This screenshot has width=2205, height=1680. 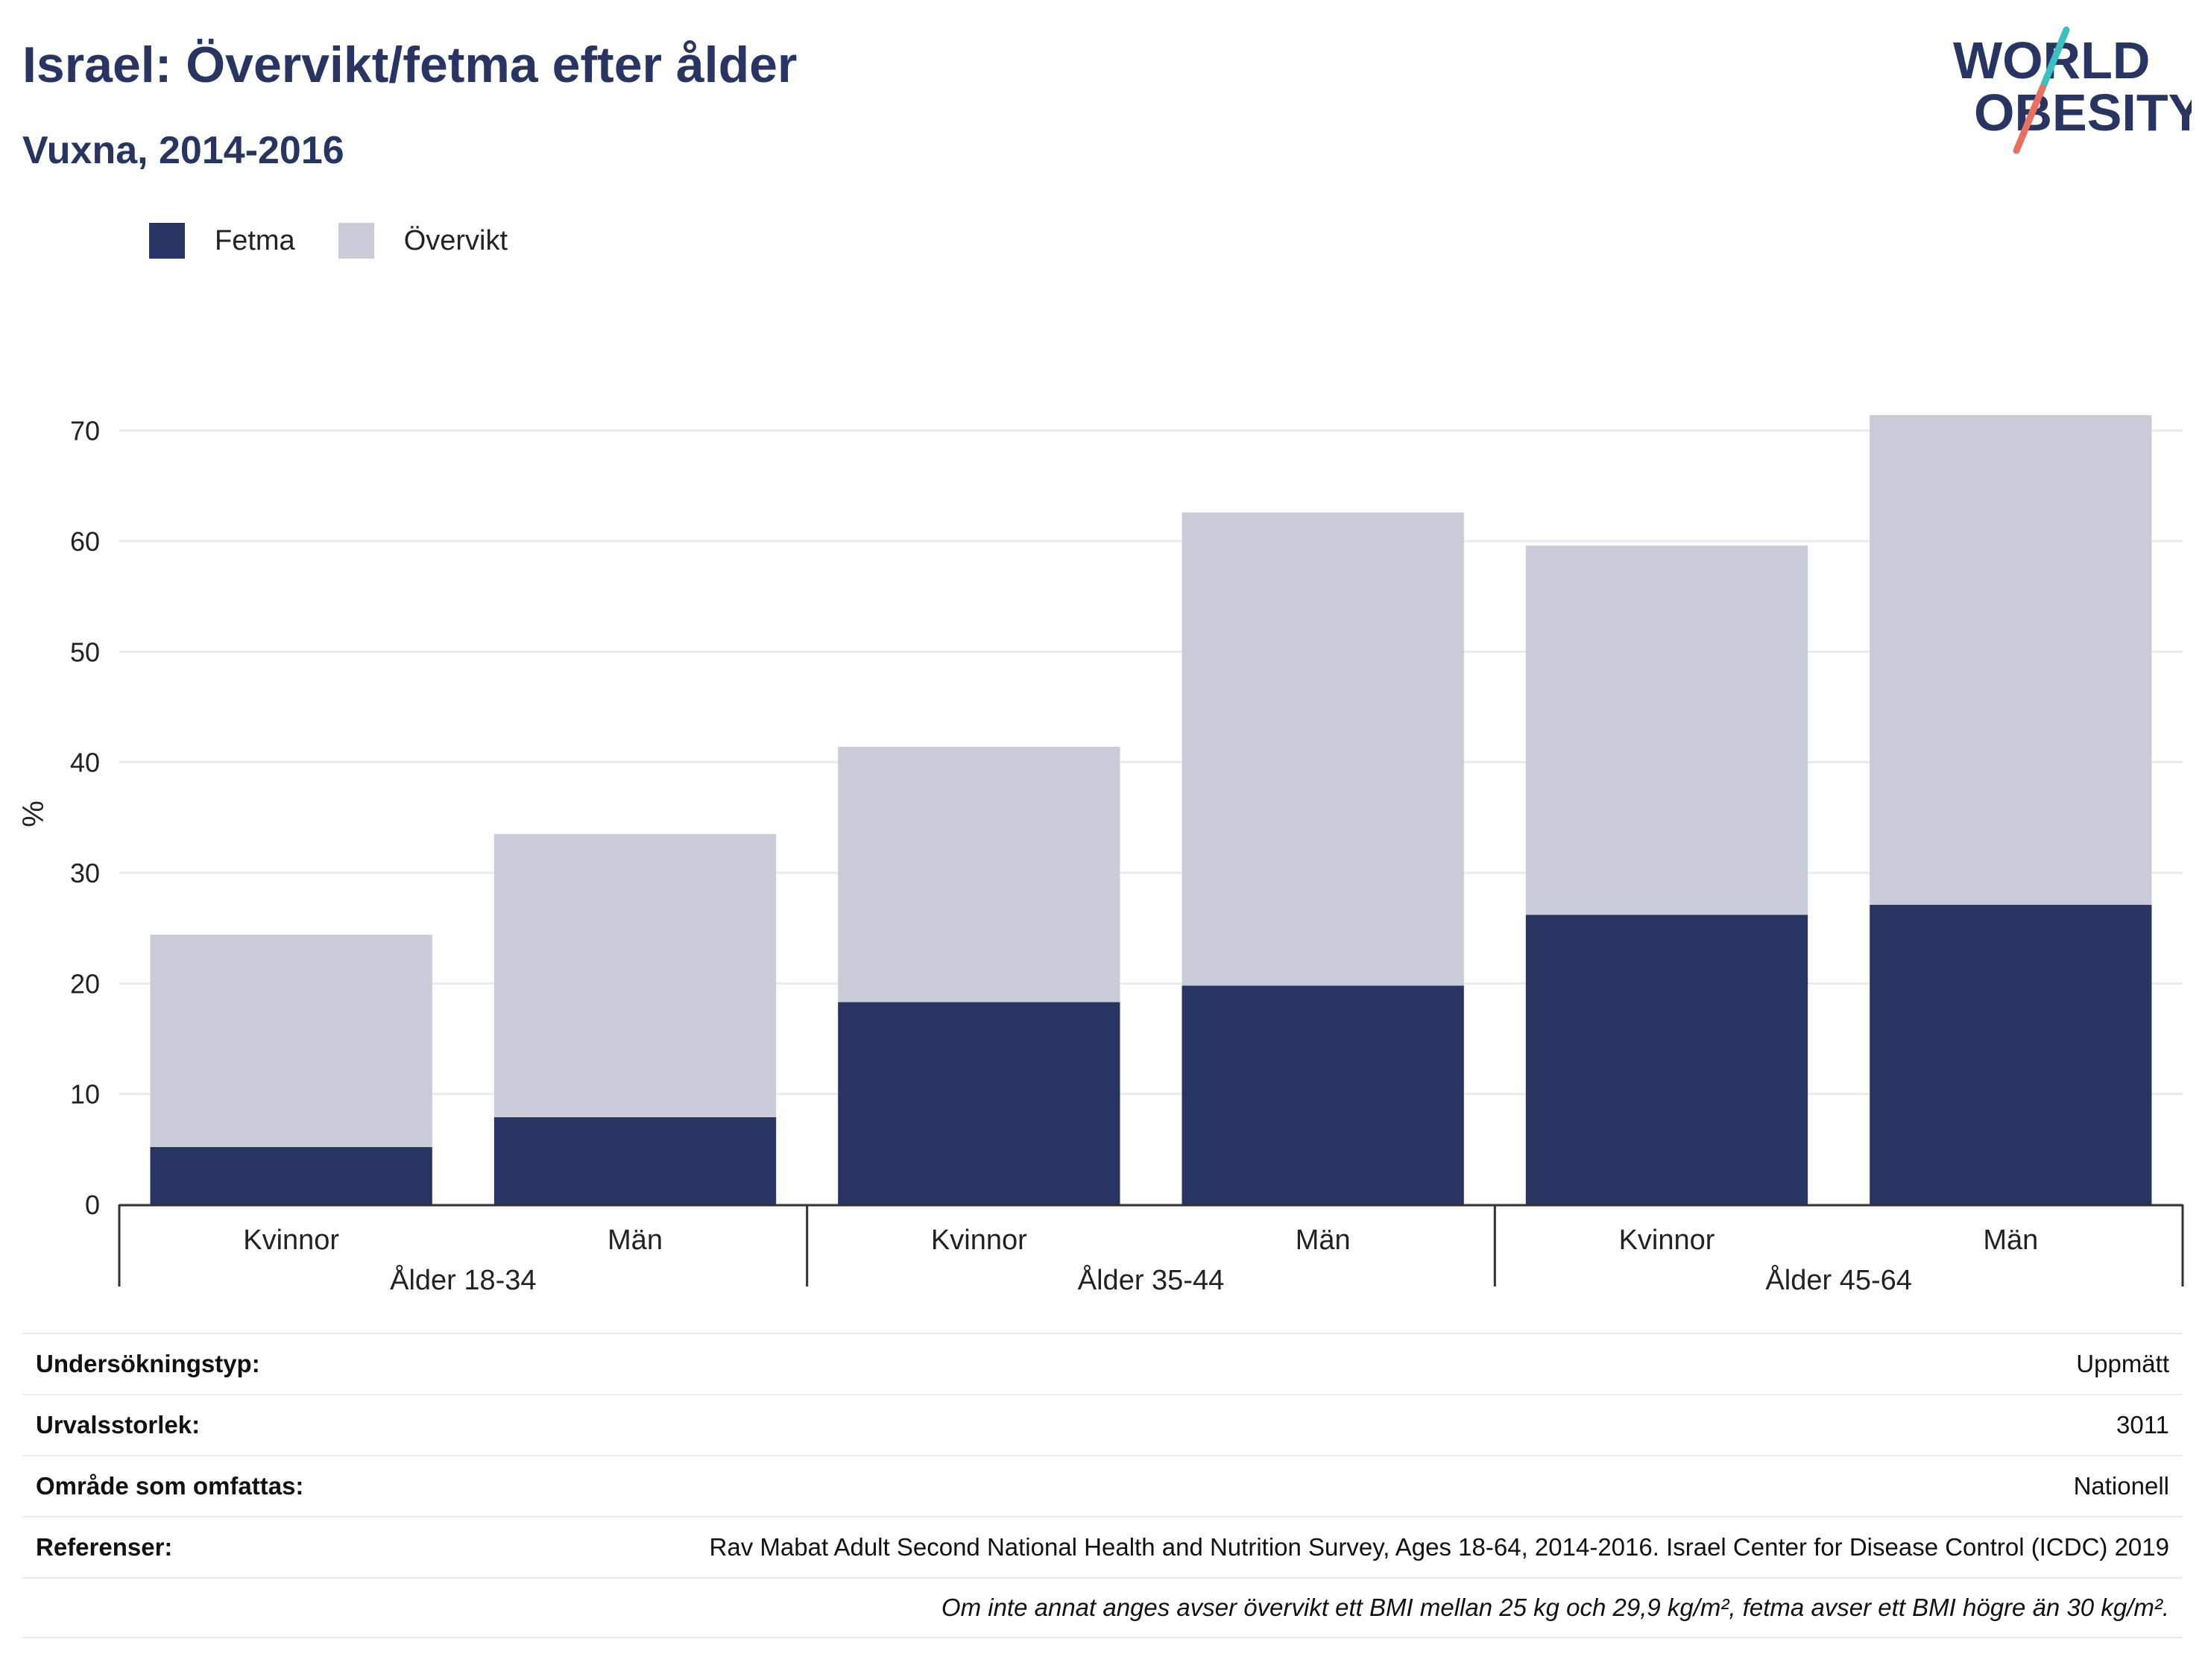 What do you see at coordinates (148, 1363) in the screenshot?
I see `info-label: Undersökningstyp:` at bounding box center [148, 1363].